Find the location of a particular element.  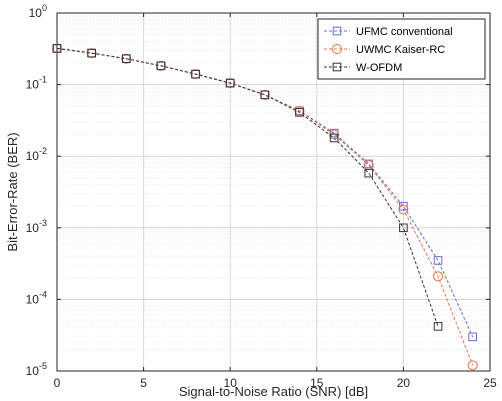

y-tick-label: 10⁻⁵ is located at coordinates (36, 369).